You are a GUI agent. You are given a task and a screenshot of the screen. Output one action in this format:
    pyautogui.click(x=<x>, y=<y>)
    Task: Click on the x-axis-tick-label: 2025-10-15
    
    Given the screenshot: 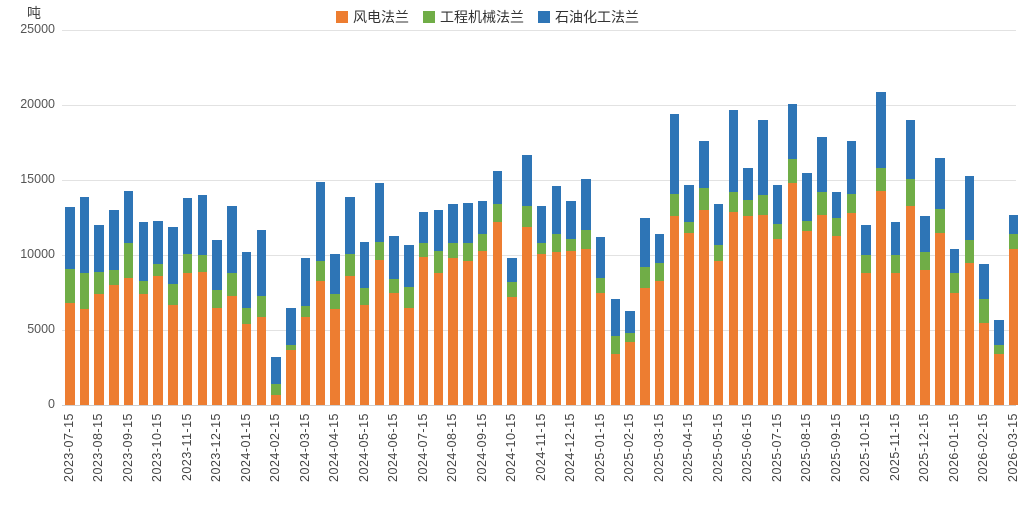 What is the action you would take?
    pyautogui.click(x=865, y=447)
    